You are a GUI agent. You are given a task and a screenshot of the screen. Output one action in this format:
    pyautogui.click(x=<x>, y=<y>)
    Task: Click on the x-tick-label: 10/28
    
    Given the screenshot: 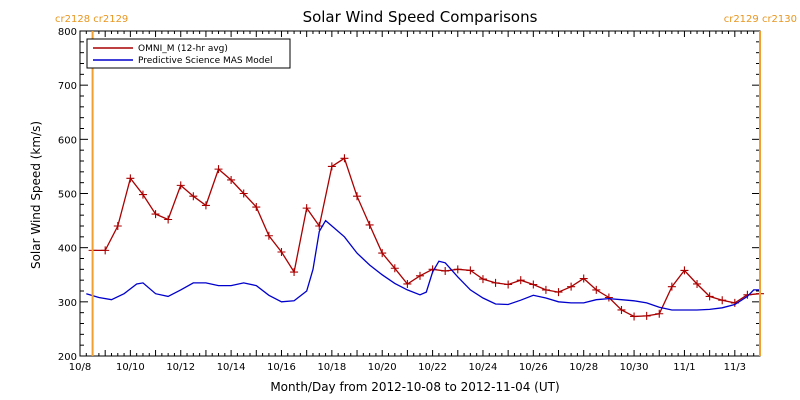 What is the action you would take?
    pyautogui.click(x=583, y=367)
    